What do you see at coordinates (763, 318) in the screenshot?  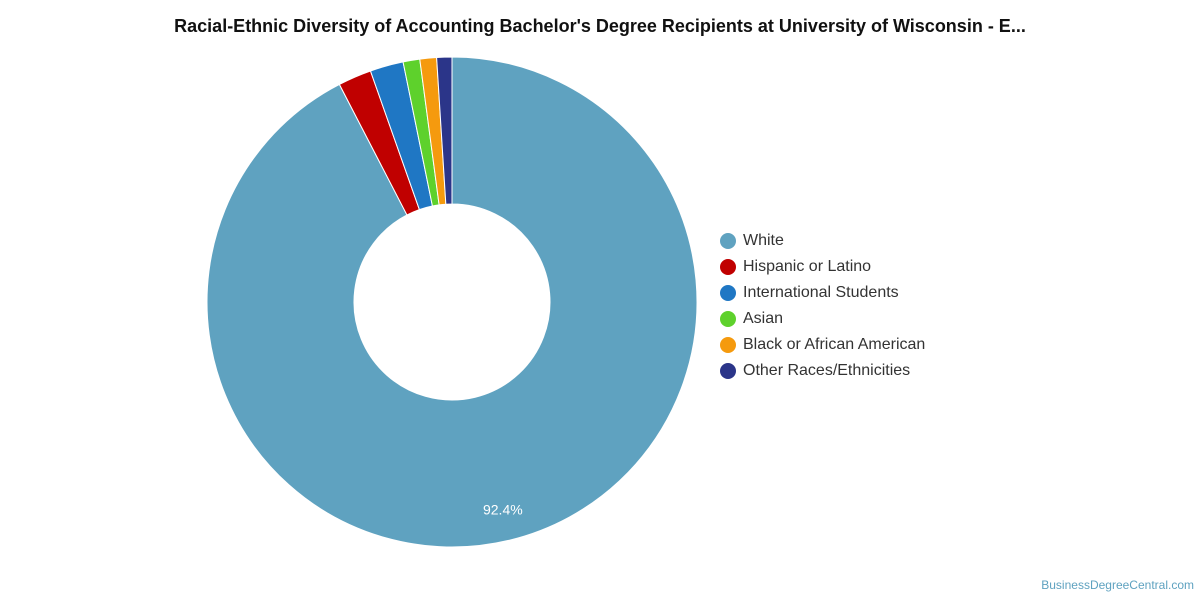 I see `legend-label: Asian` at bounding box center [763, 318].